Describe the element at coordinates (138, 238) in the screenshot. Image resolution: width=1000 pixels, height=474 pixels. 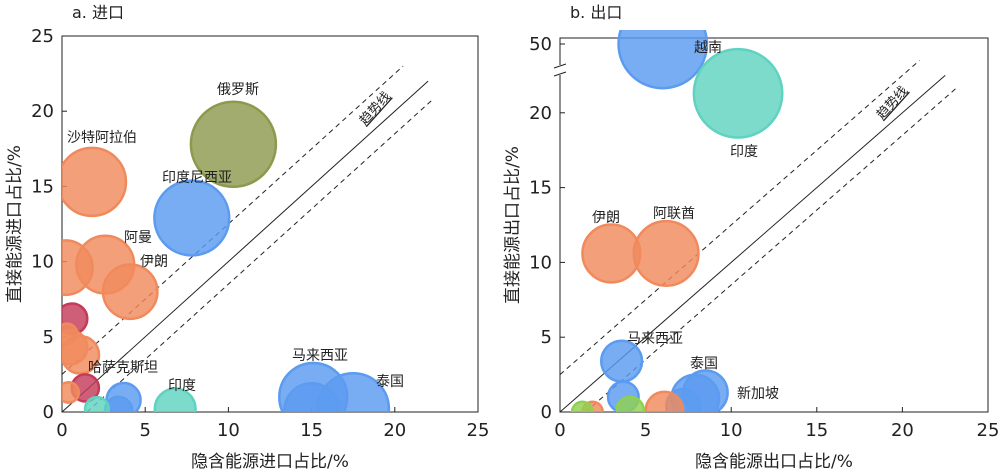
I see `bubble-label: 阿曼` at that location.